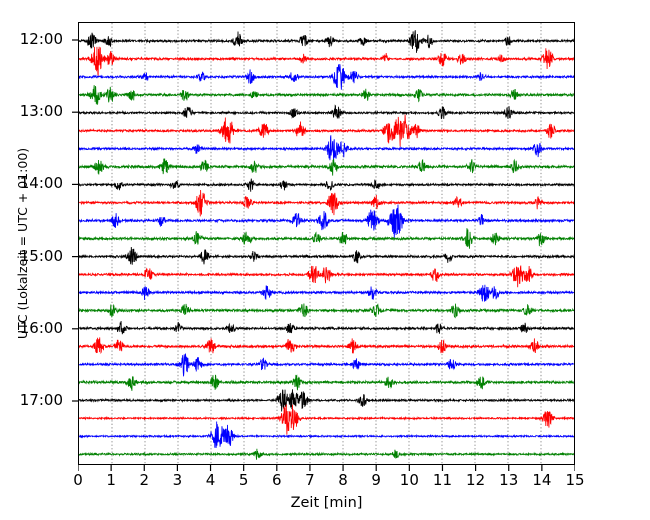 The image size is (650, 520). What do you see at coordinates (542, 480) in the screenshot?
I see `x-tick-label-14: 14` at bounding box center [542, 480].